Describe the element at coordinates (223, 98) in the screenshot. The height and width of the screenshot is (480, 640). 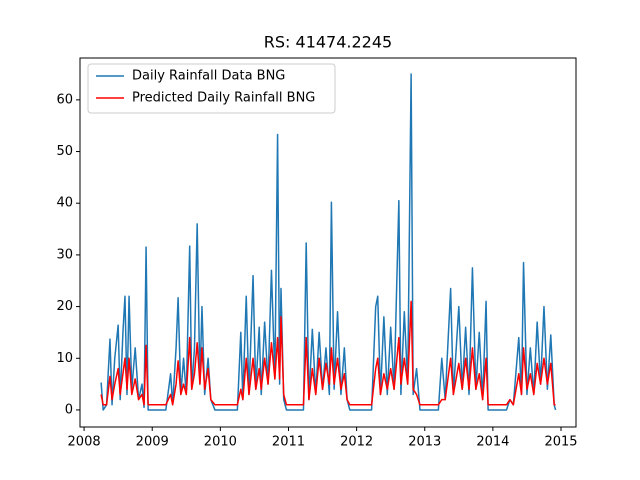
I see `legend-label: Predicted Daily Rainfall BNG` at that location.